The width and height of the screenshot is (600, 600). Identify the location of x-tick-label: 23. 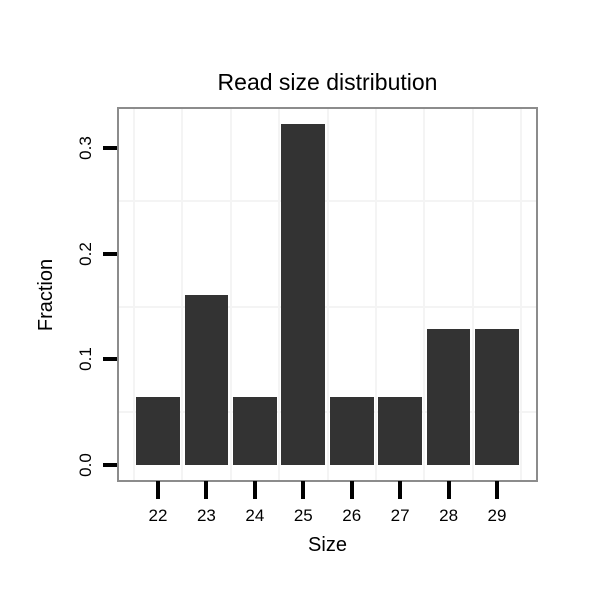
(206, 515).